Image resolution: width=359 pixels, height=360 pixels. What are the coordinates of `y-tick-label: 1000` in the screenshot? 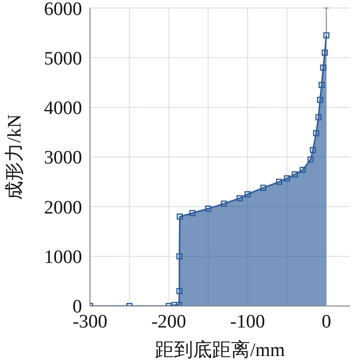 It's located at (63, 257).